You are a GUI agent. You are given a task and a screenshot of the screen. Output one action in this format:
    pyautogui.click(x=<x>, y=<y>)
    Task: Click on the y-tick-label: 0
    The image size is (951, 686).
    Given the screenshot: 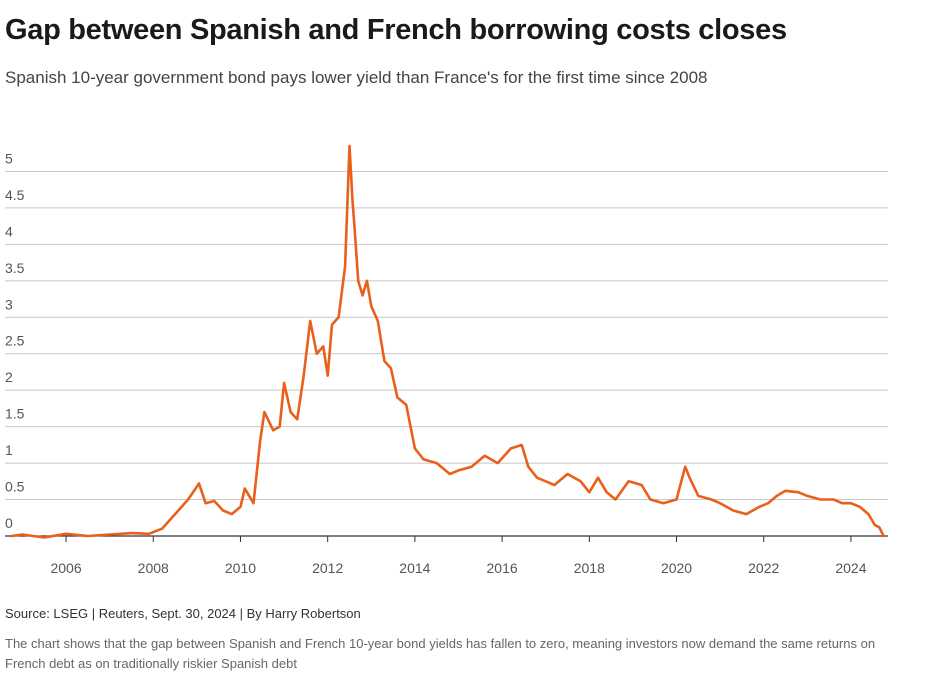 What is the action you would take?
    pyautogui.click(x=9, y=523)
    